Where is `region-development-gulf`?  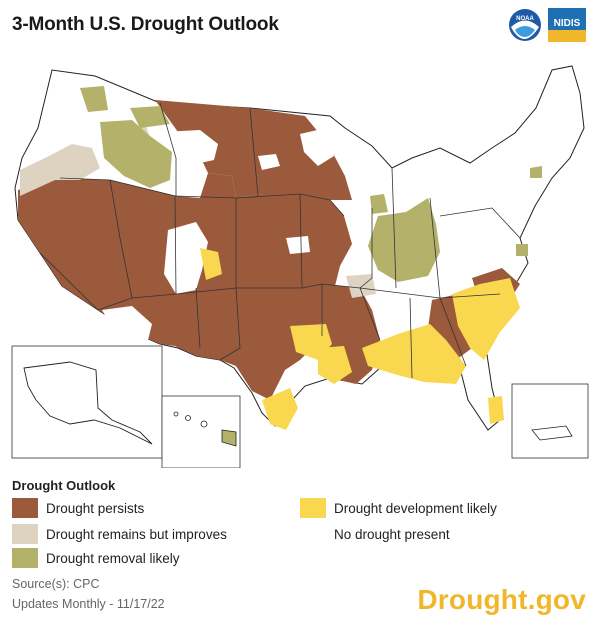 region-development-gulf is located at coordinates (335, 365).